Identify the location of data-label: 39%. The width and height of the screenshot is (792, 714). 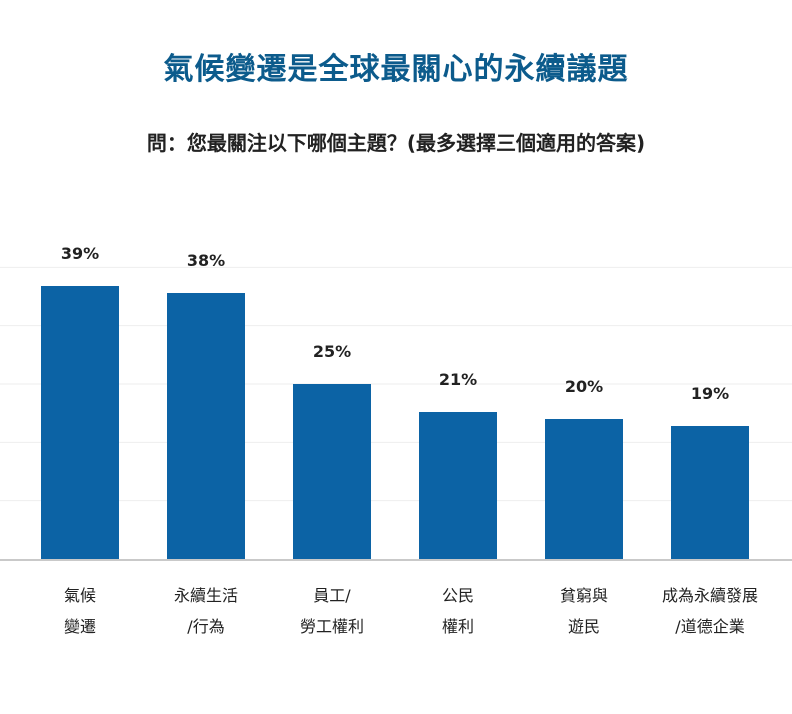
(80, 253).